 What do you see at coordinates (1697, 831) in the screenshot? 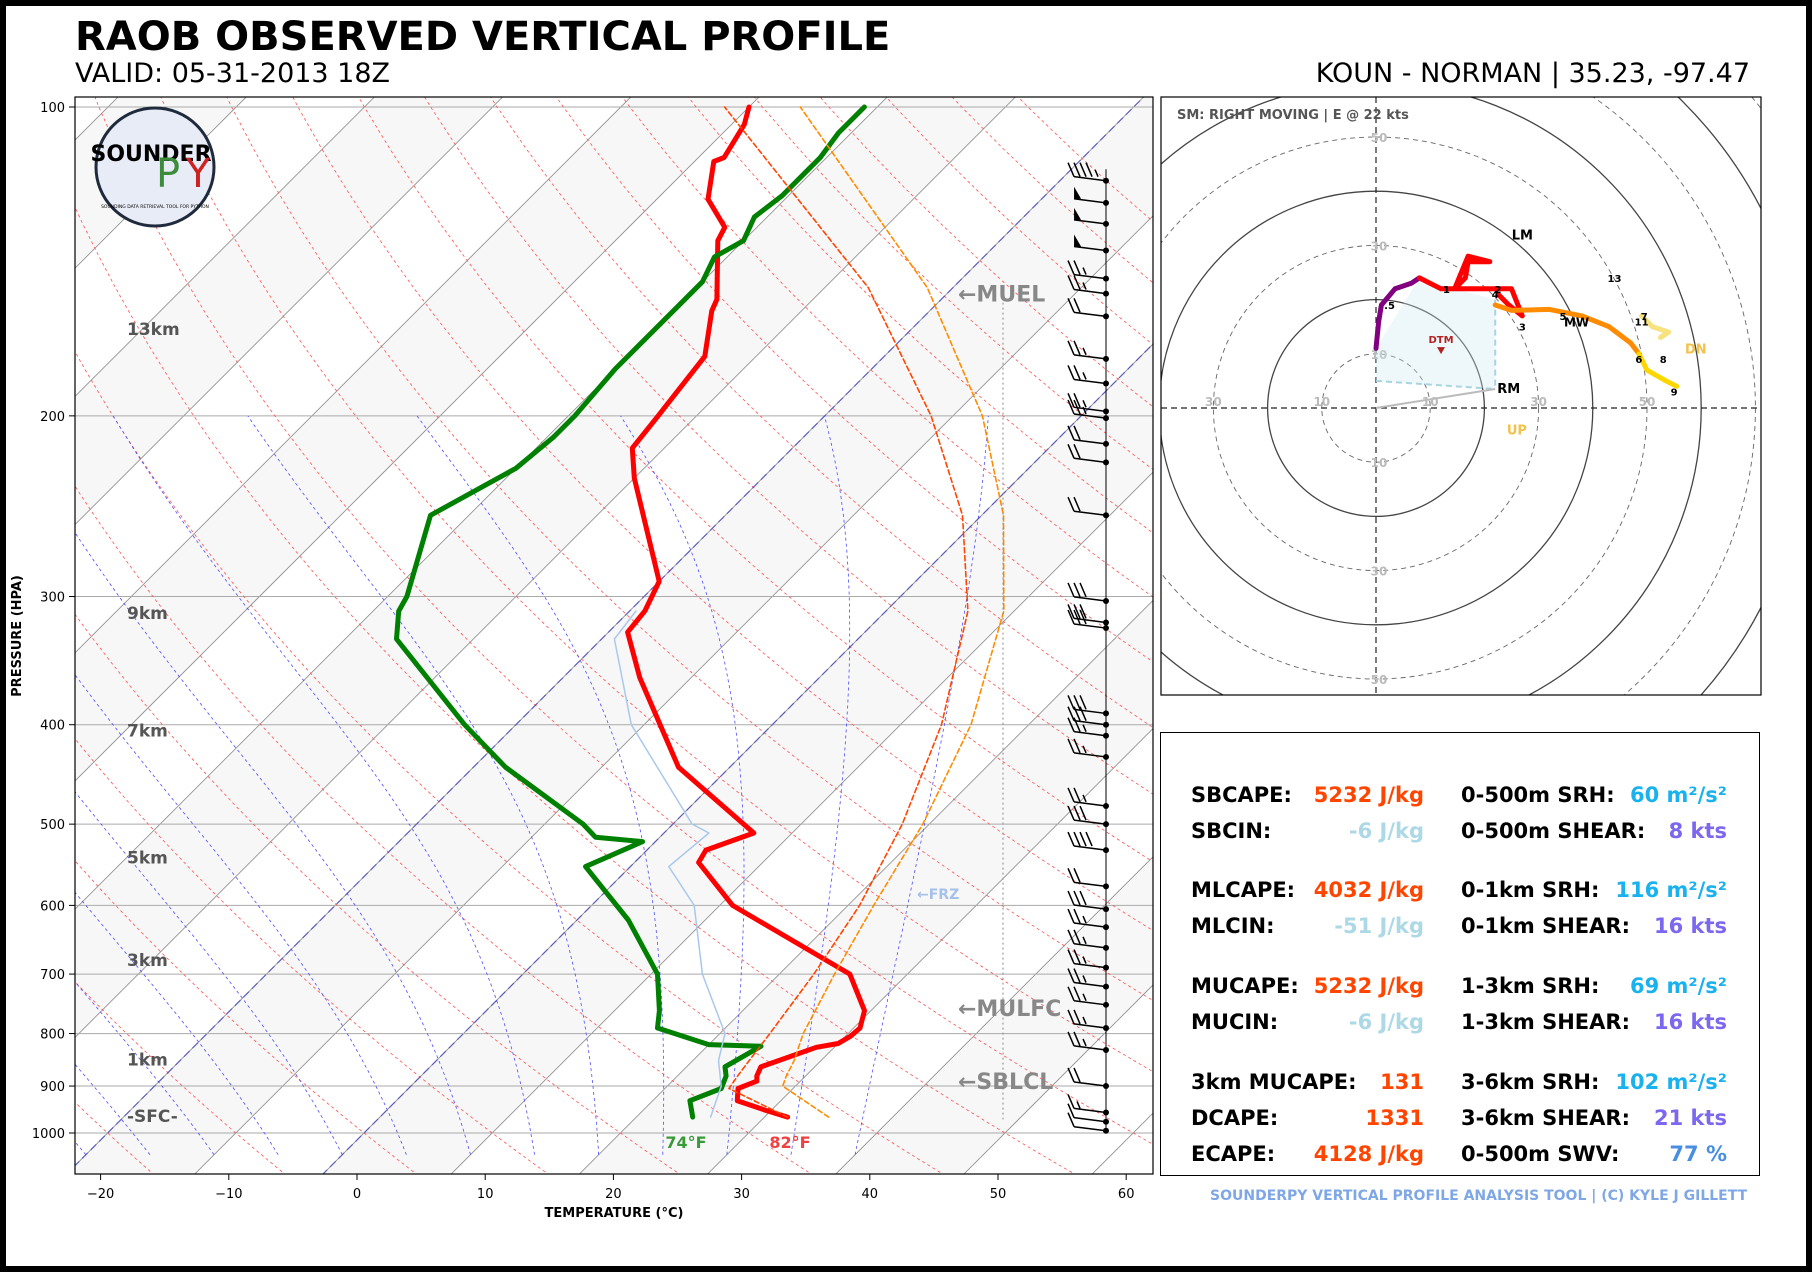
I see `stat-value: 8 kts` at bounding box center [1697, 831].